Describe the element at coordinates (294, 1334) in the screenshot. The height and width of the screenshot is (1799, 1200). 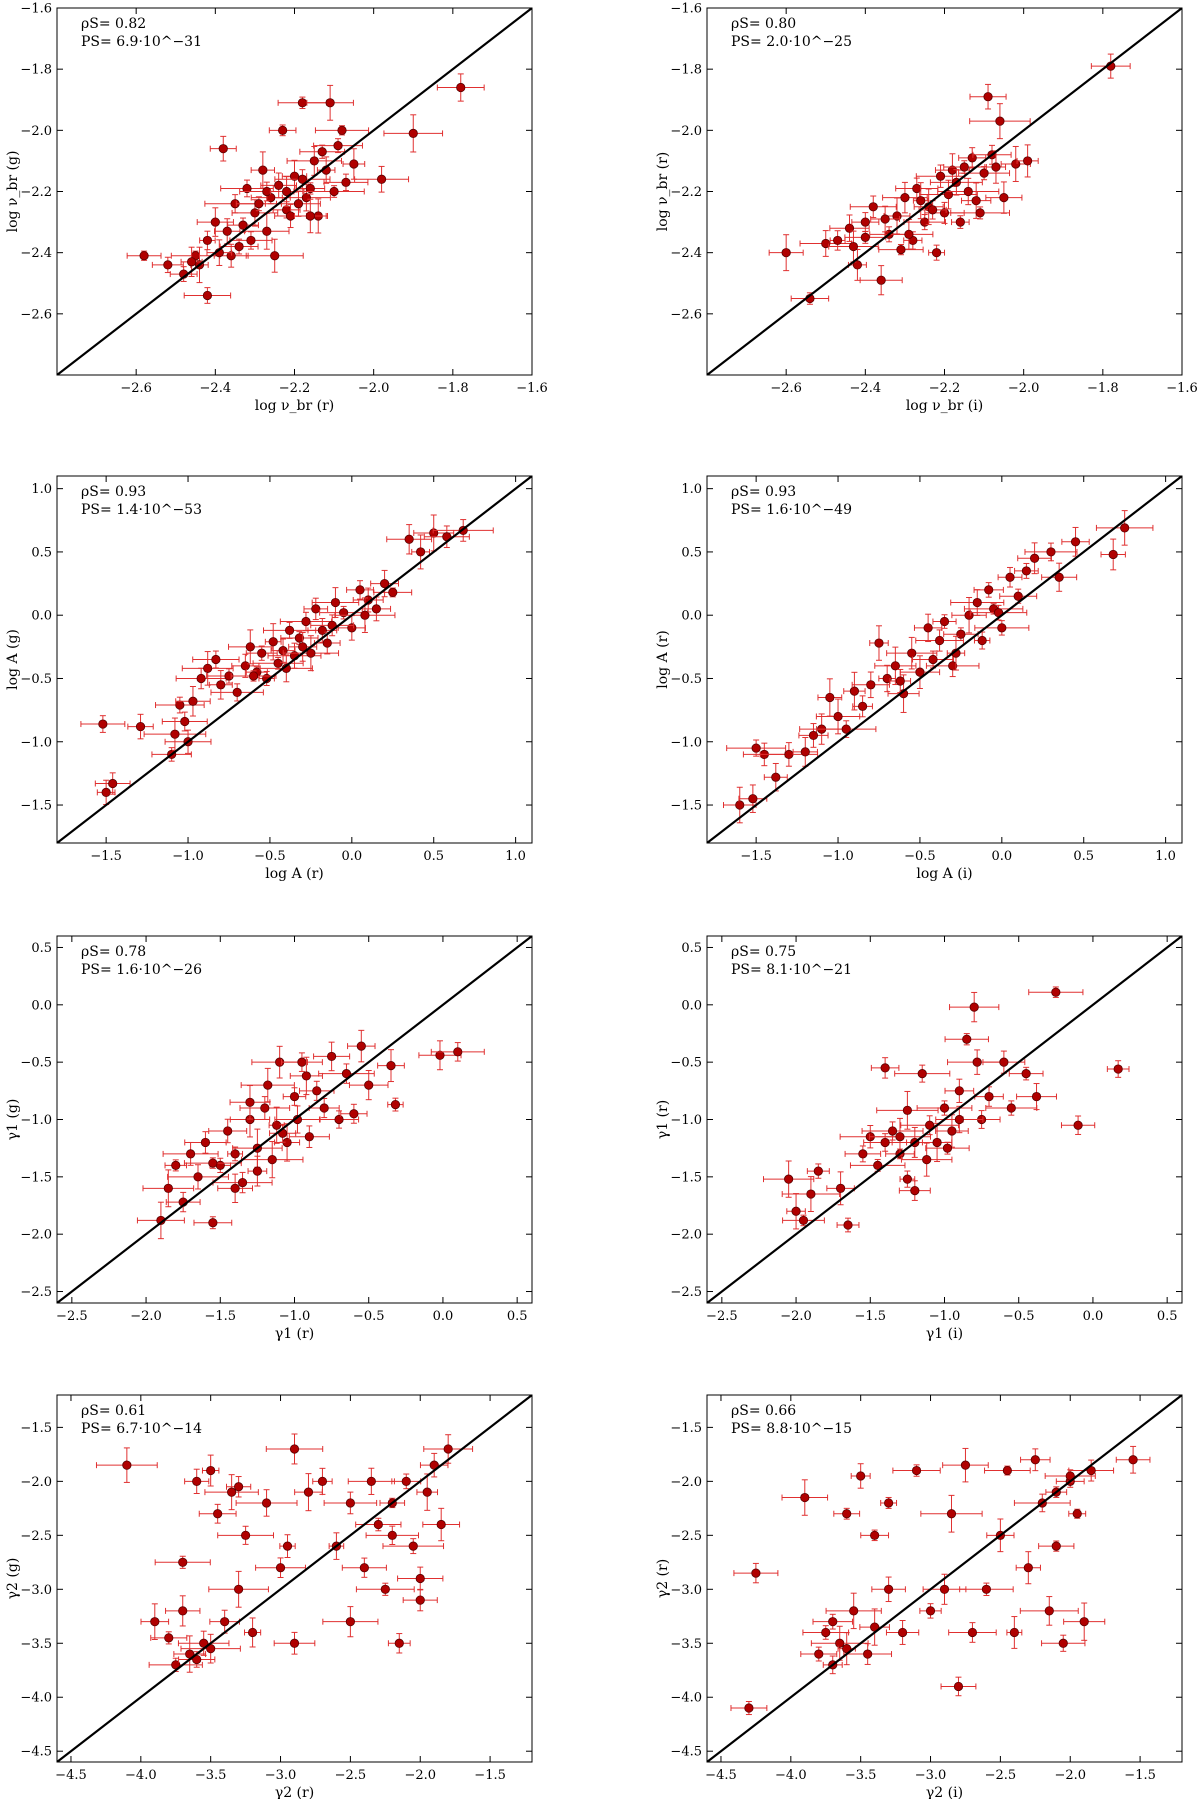
I see `x-axis-label: γ1 (r)` at that location.